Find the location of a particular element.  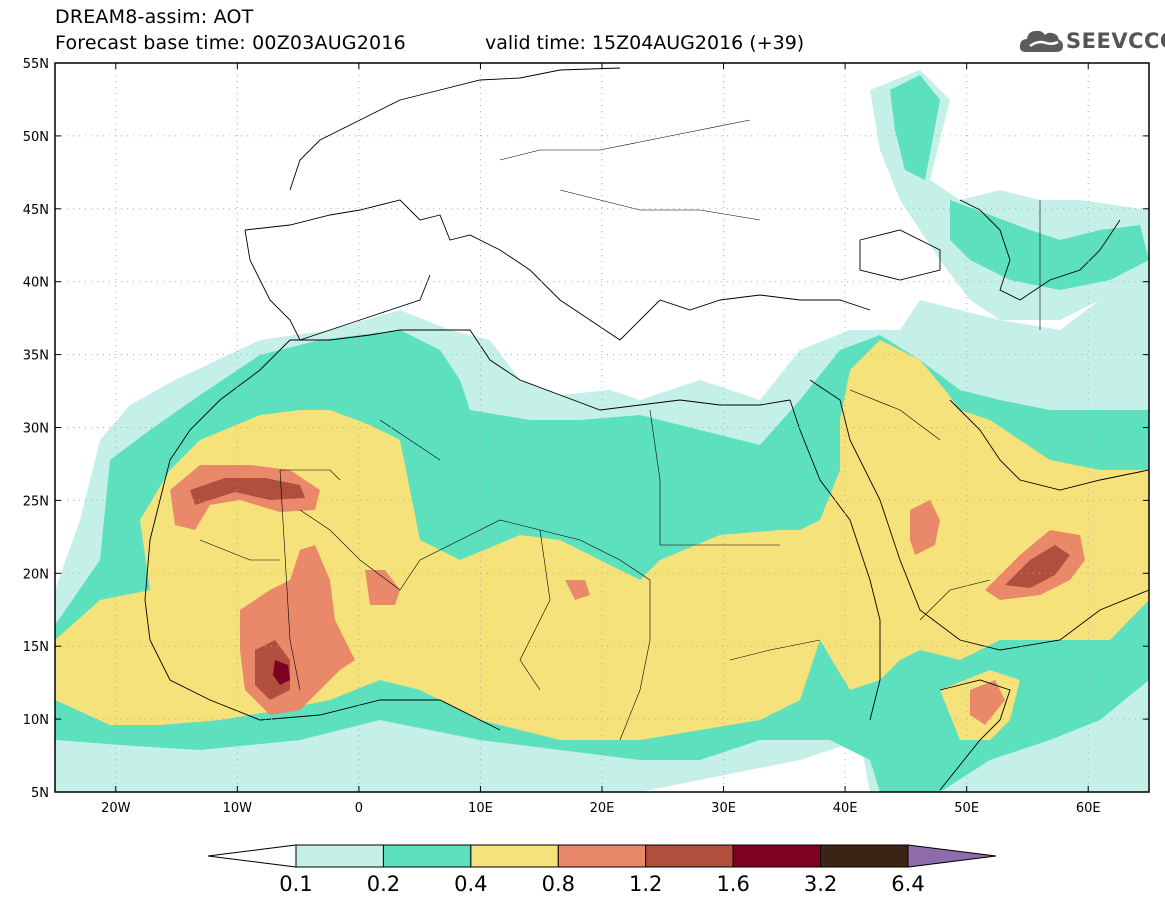

colorbar-label: 0.1 is located at coordinates (295, 884).